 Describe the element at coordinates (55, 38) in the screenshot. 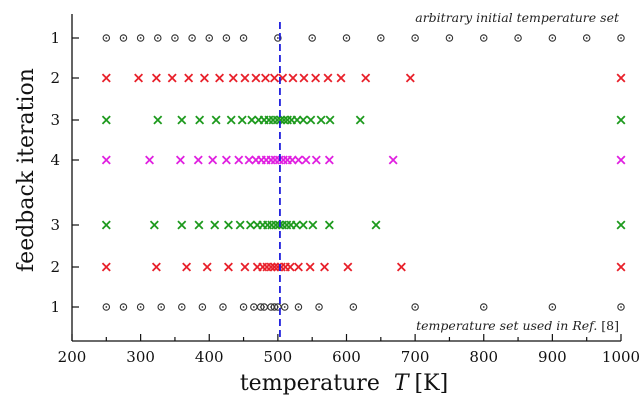

I see `y-tick-label: 1` at that location.